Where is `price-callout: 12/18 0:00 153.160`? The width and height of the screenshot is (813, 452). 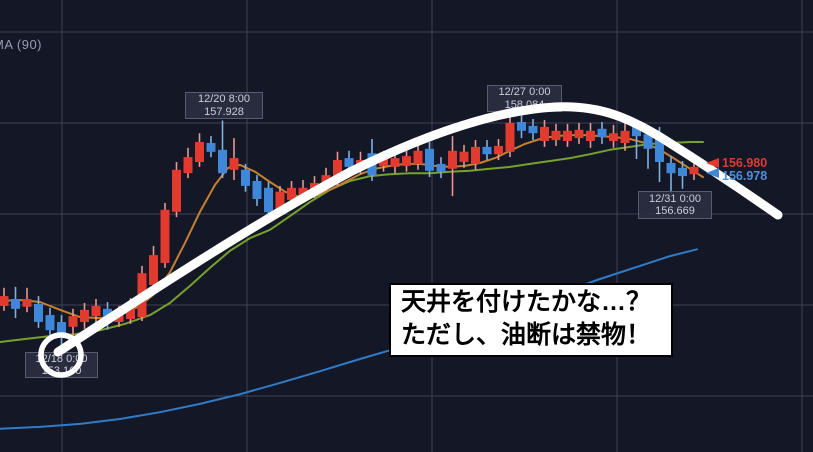 price-callout: 12/18 0:00 153.160 is located at coordinates (61, 365).